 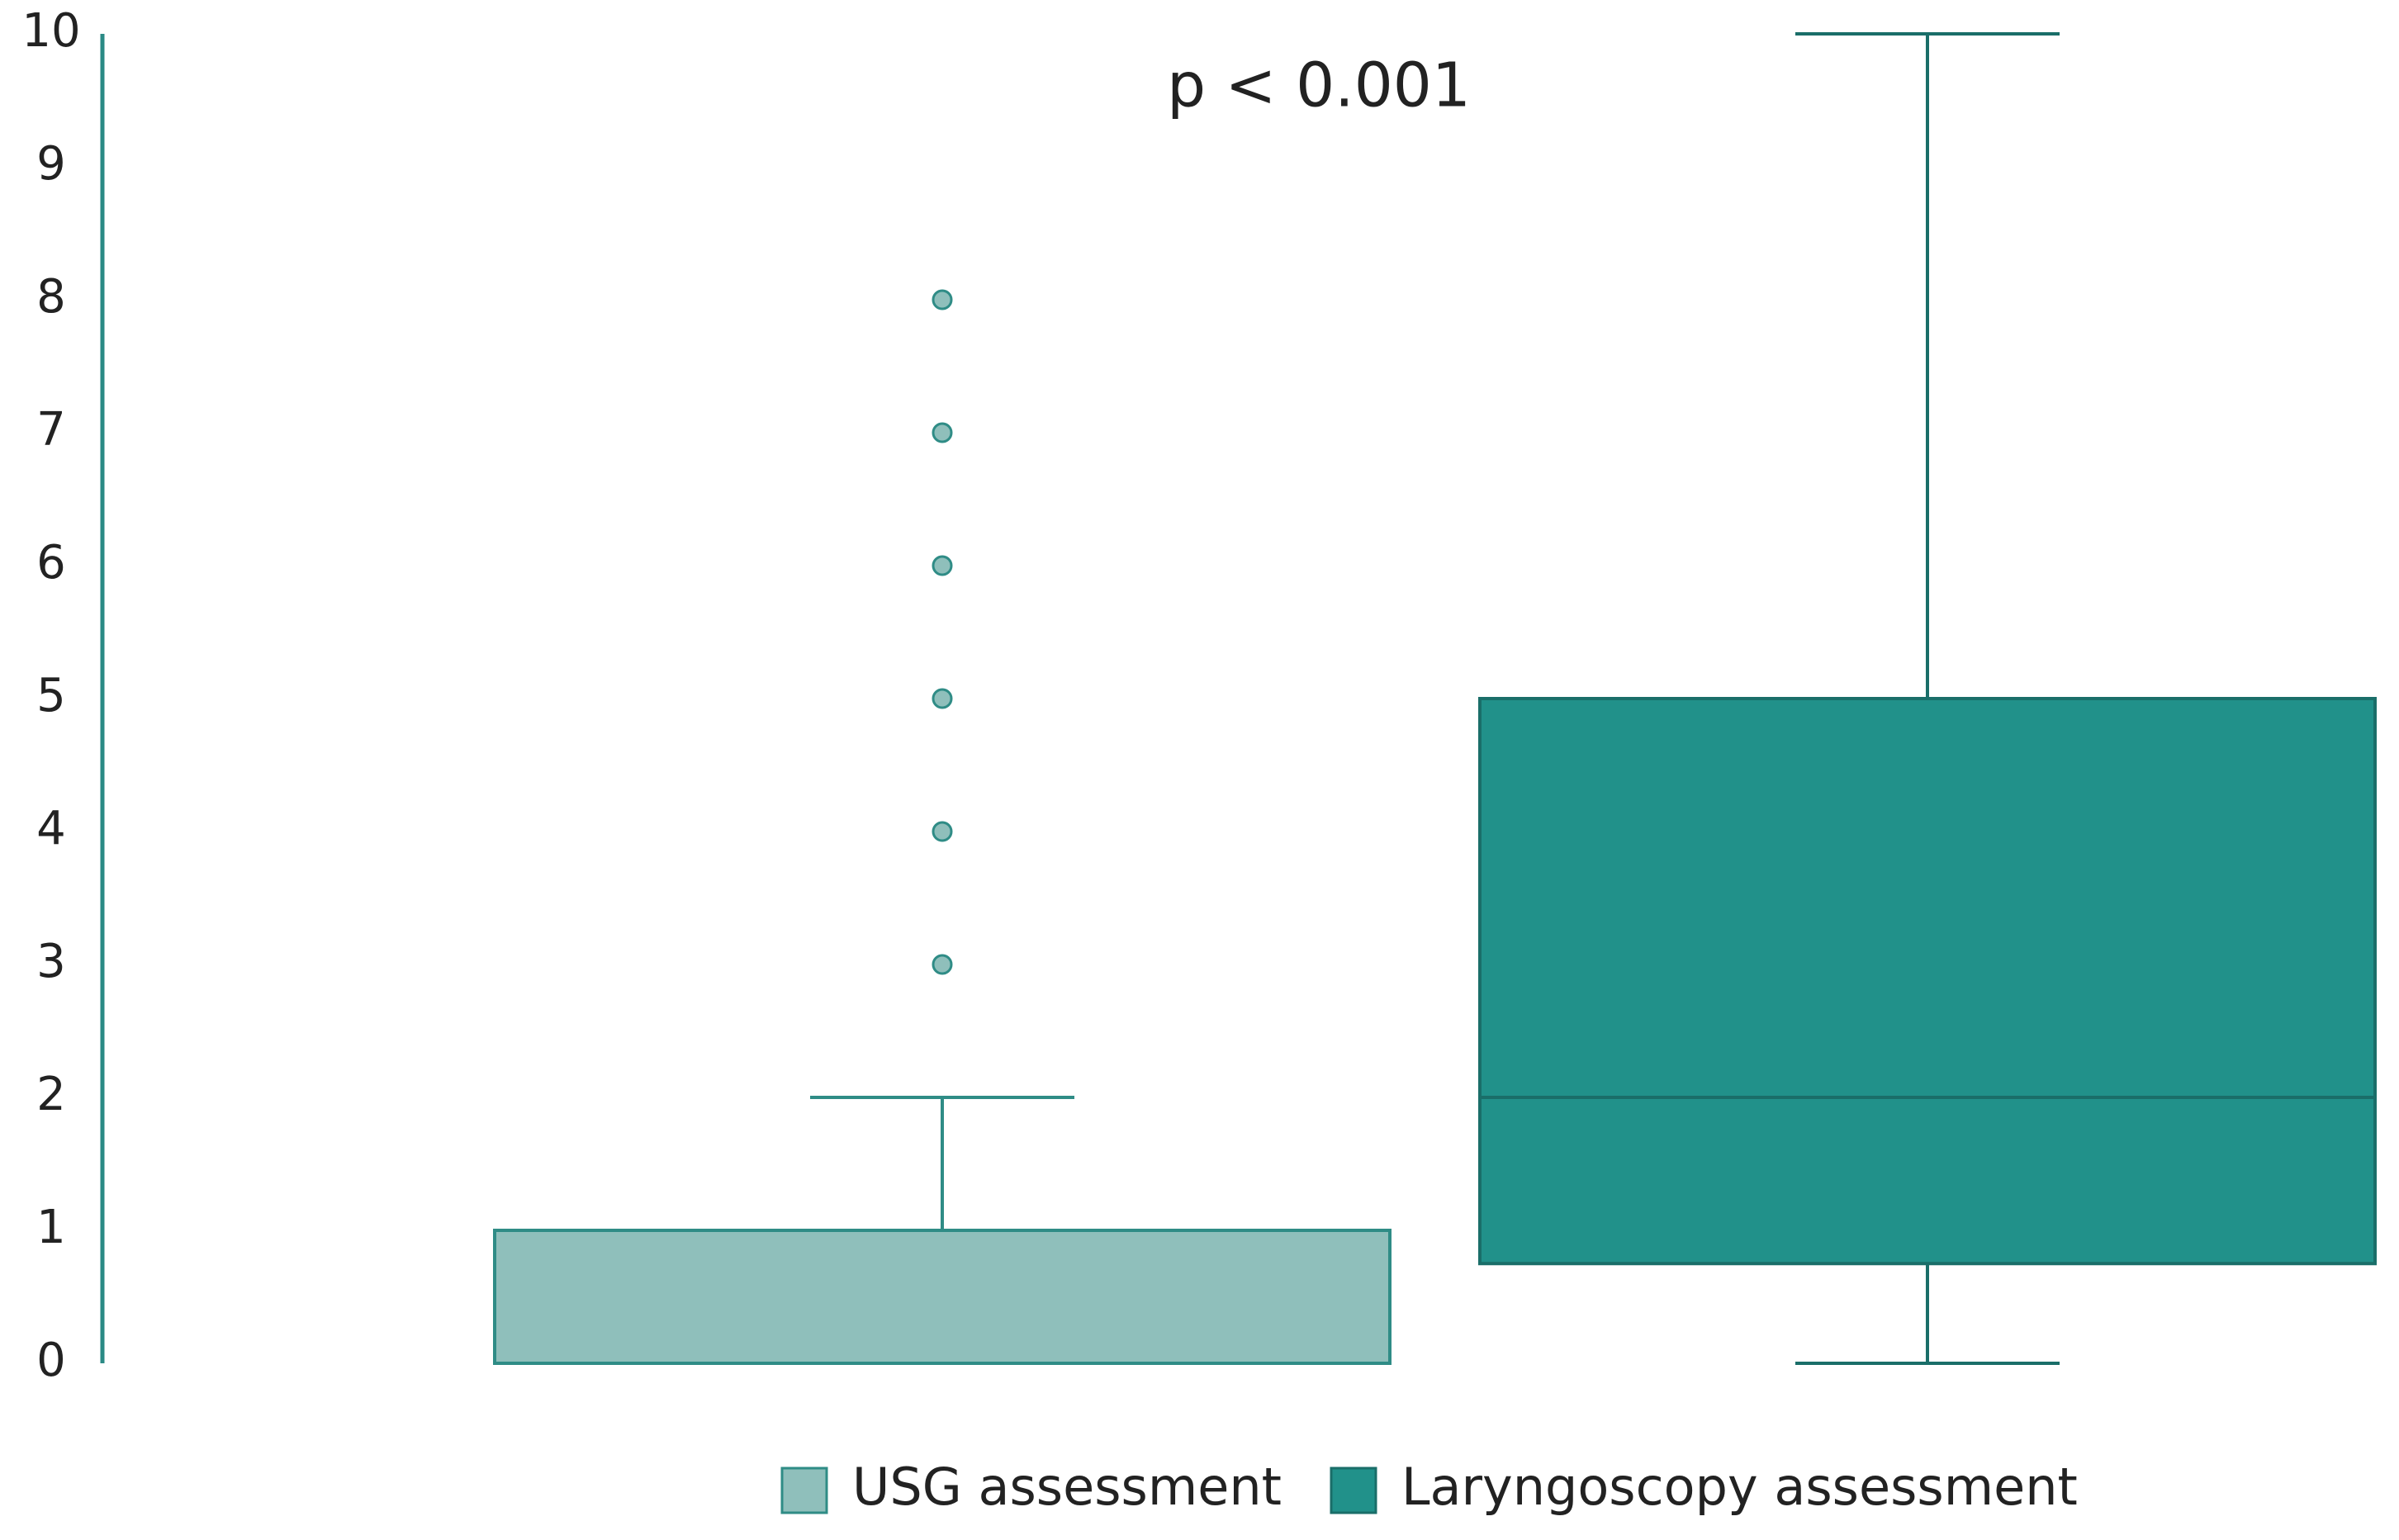 I want to click on y-tick-label: 6, so click(x=51, y=563).